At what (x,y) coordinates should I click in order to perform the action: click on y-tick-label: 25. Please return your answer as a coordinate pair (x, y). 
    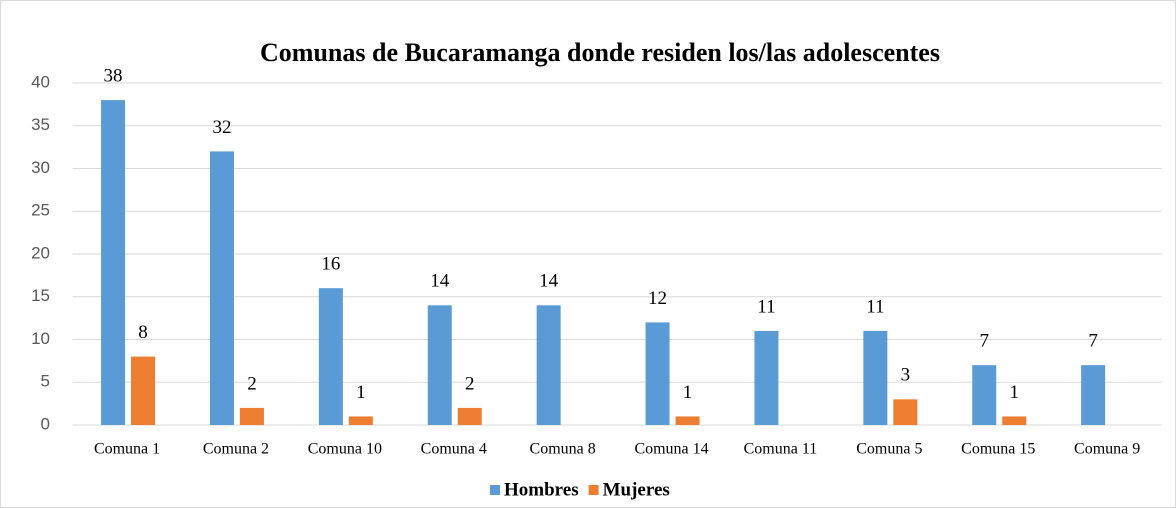
    Looking at the image, I should click on (40, 210).